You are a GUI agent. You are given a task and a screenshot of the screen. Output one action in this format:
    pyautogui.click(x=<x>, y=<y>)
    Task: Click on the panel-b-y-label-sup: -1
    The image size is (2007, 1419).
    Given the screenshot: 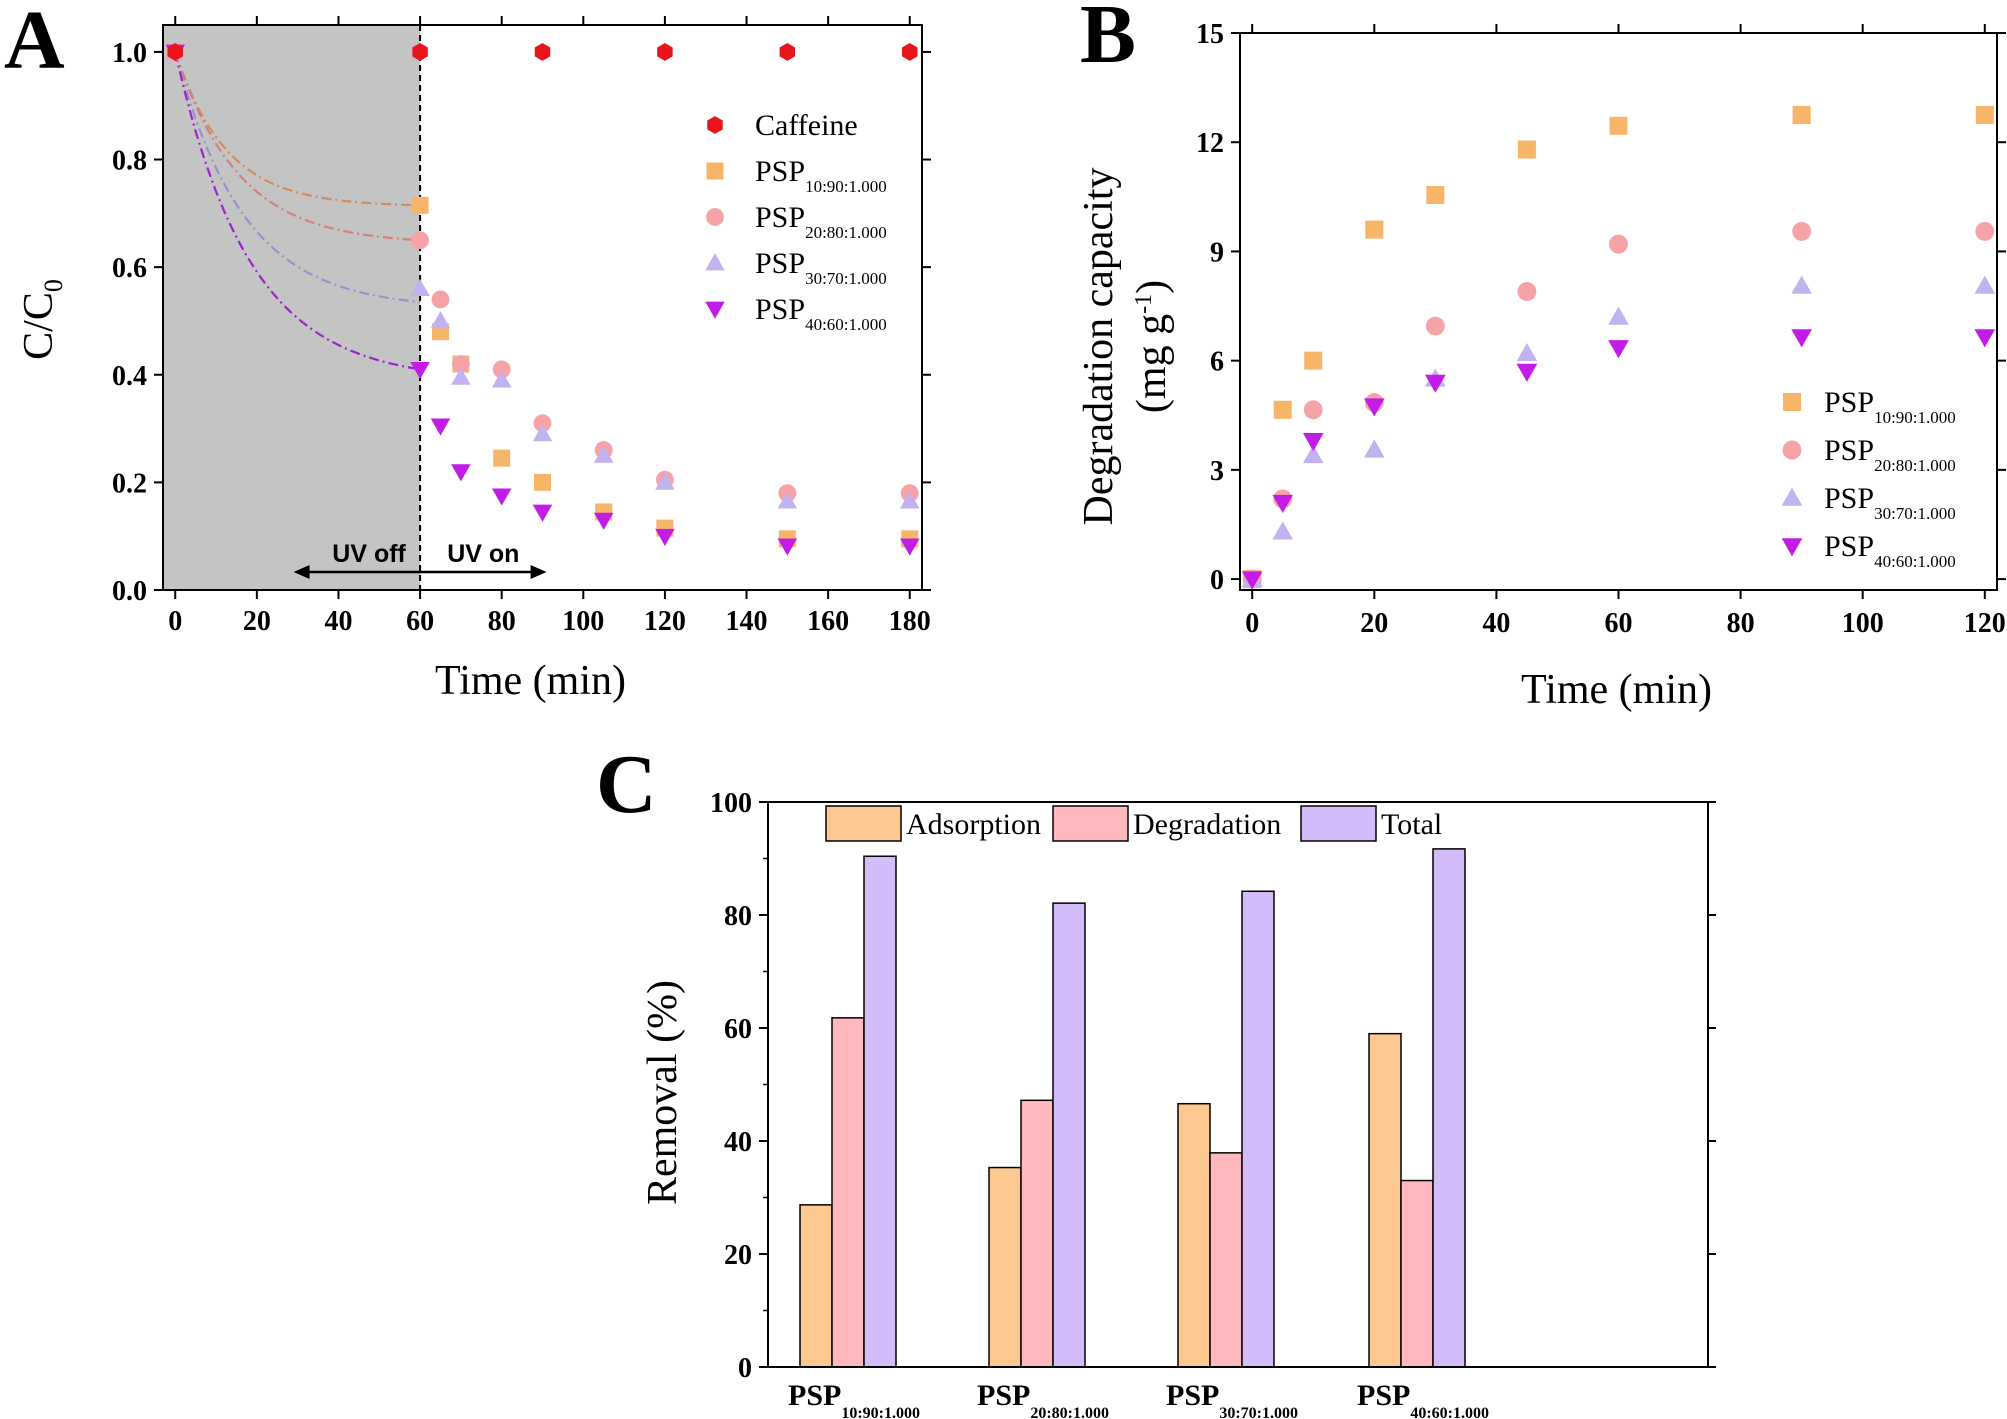 What is the action you would take?
    pyautogui.click(x=1144, y=304)
    